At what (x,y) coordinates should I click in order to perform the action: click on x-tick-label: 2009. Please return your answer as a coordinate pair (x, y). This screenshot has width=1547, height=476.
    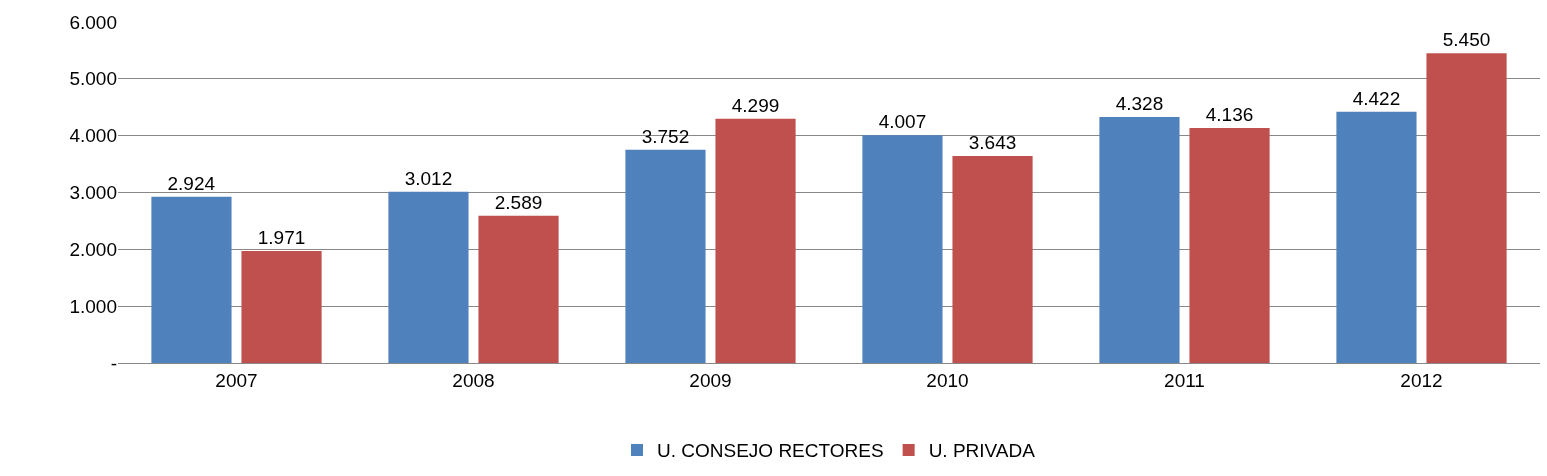
    Looking at the image, I should click on (710, 380).